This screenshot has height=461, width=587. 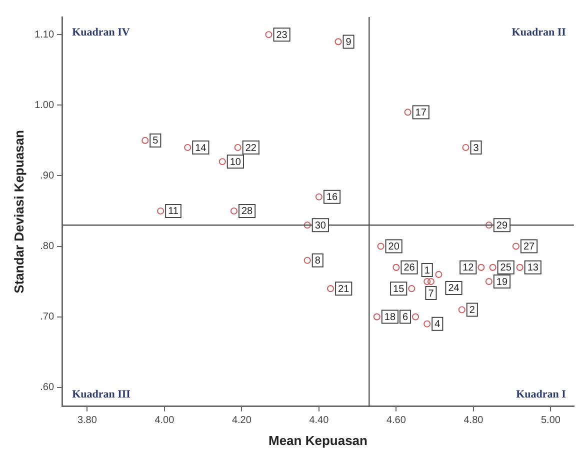 I want to click on annotation: 10, so click(x=236, y=162).